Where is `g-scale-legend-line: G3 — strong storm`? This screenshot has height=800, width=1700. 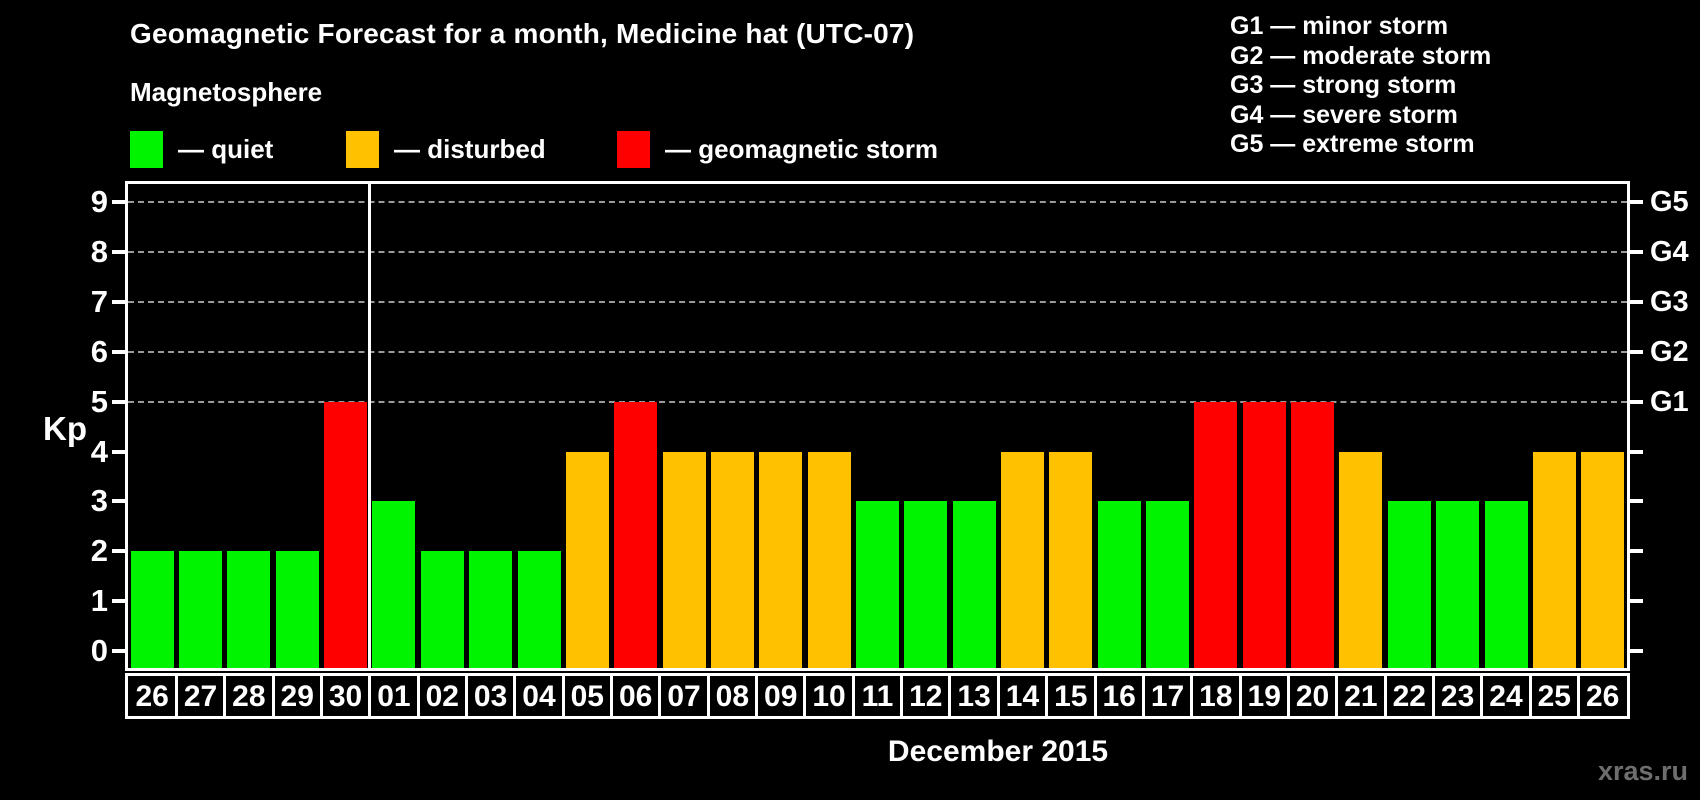 g-scale-legend-line: G3 — strong storm is located at coordinates (1343, 85).